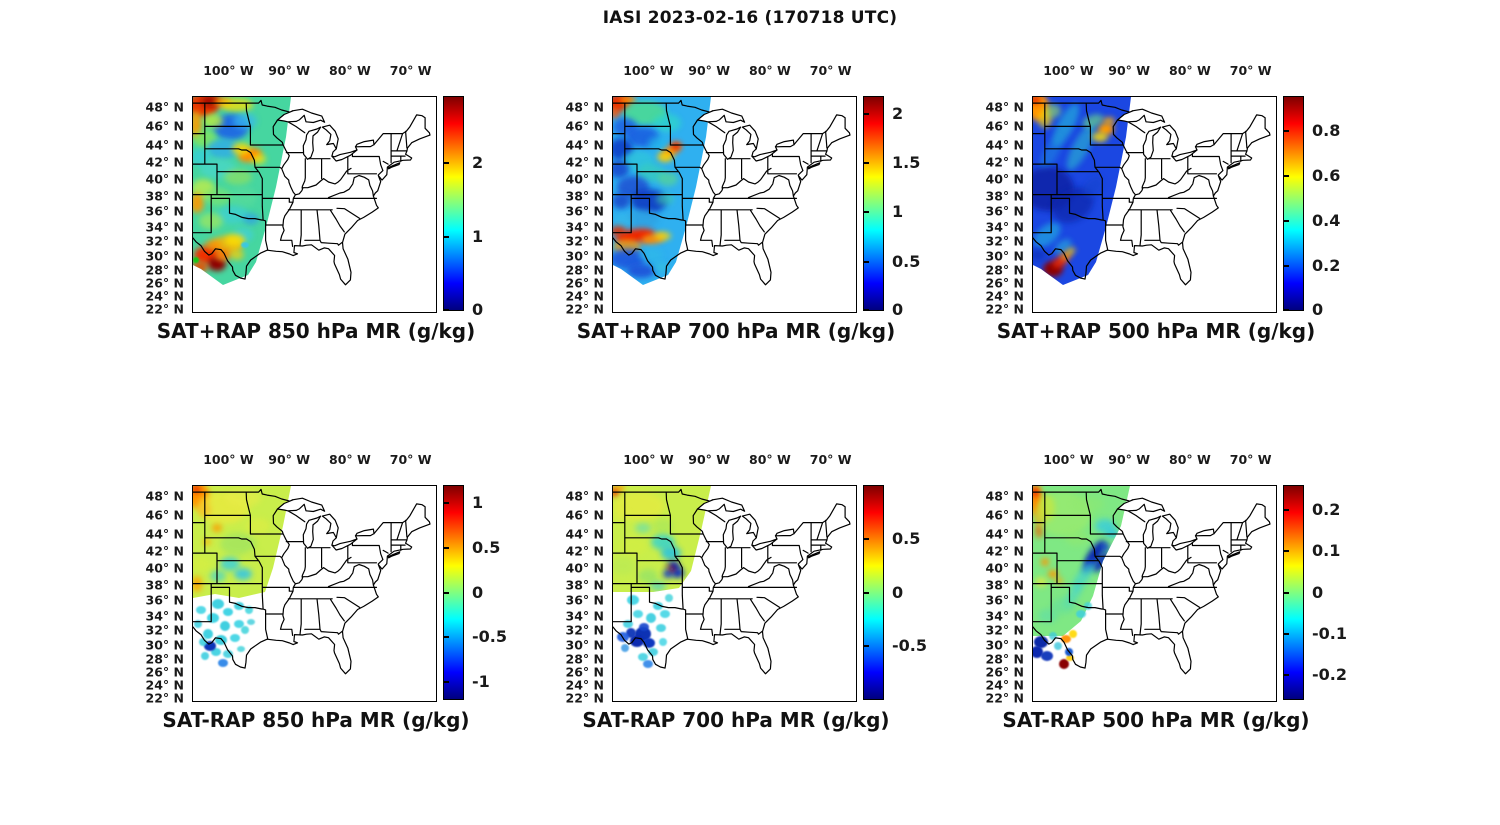 Image resolution: width=1500 pixels, height=825 pixels. What do you see at coordinates (1311, 551) in the screenshot?
I see `colorbar-tick-label: 0.1` at bounding box center [1311, 551].